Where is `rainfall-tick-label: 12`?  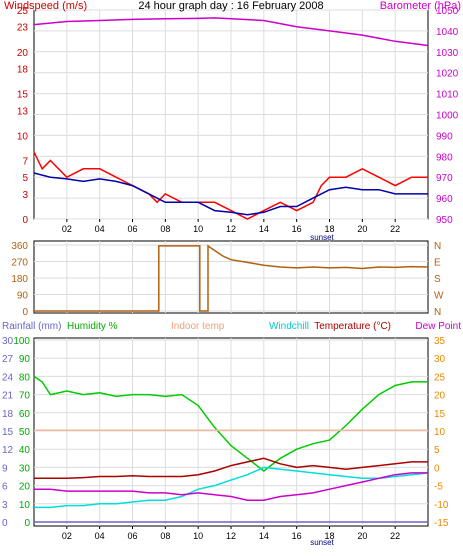
rainfall-tick-label: 12 is located at coordinates (8, 450).